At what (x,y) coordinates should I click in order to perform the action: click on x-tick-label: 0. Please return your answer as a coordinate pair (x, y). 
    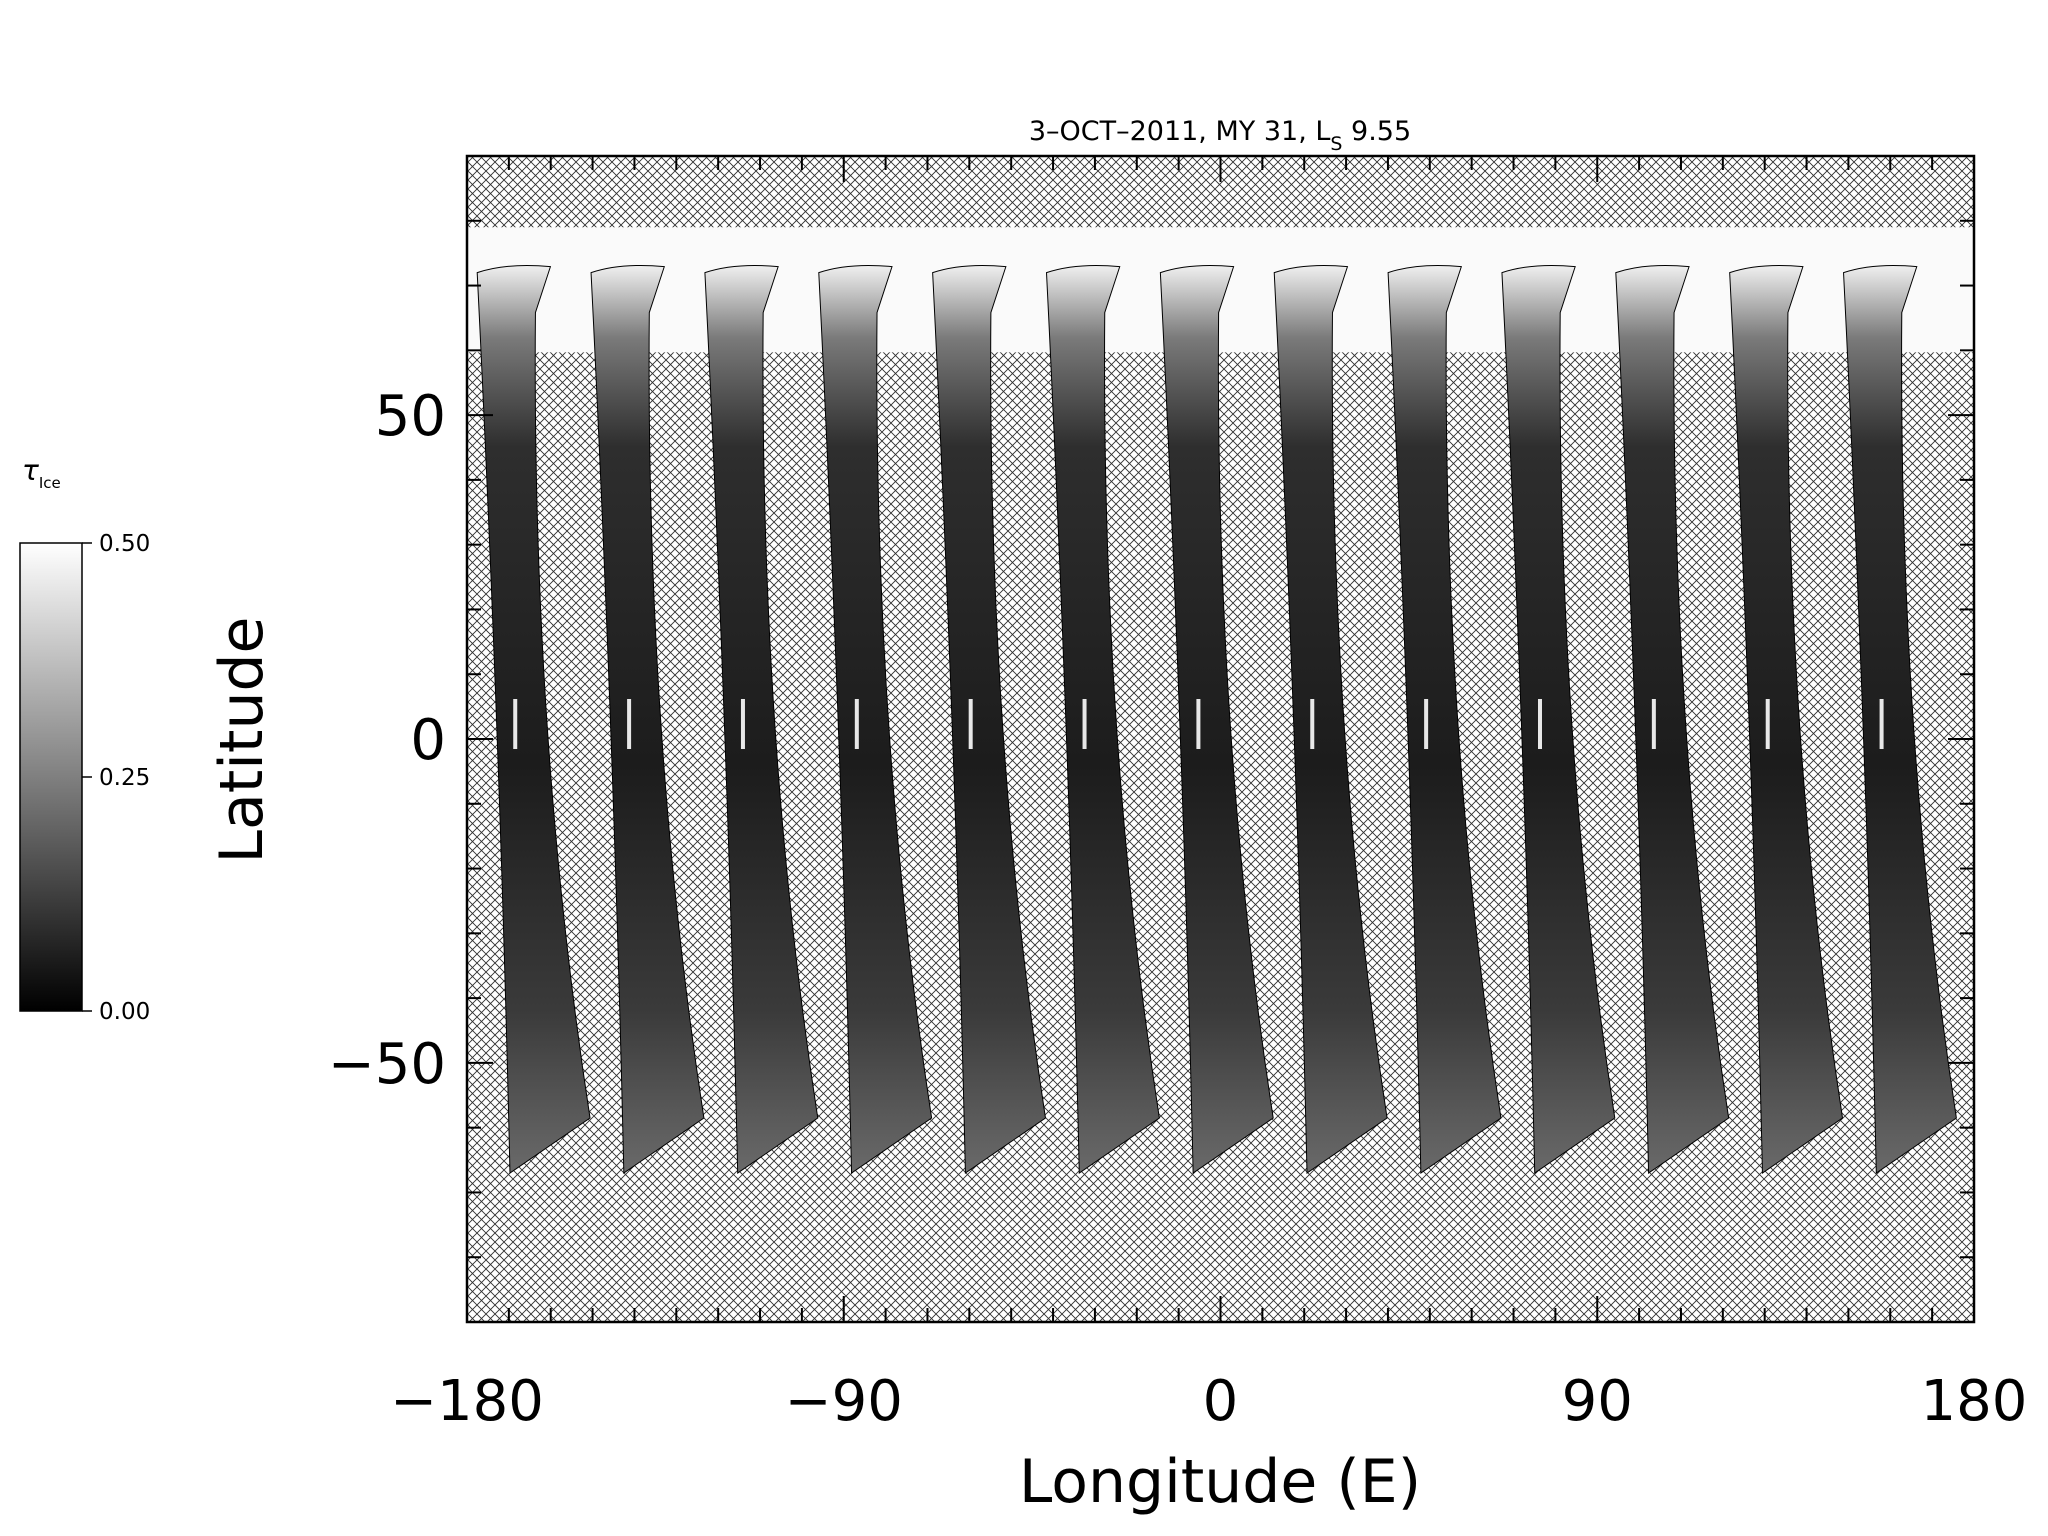
    Looking at the image, I should click on (1221, 1401).